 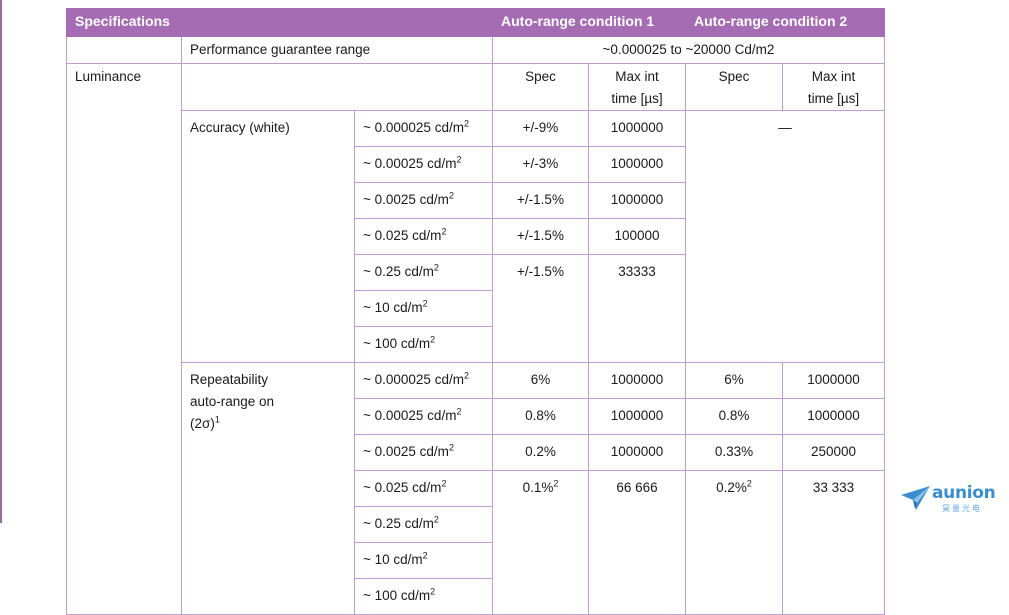 What do you see at coordinates (833, 76) in the screenshot?
I see `maxint-header-2-line1: Max int` at bounding box center [833, 76].